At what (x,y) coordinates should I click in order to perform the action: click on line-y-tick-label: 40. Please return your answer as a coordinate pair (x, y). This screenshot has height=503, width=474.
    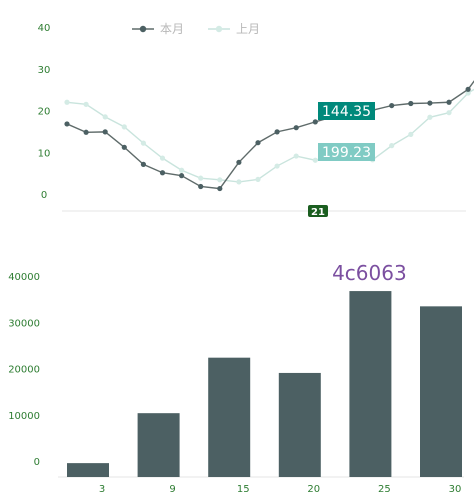
    Looking at the image, I should click on (44, 28).